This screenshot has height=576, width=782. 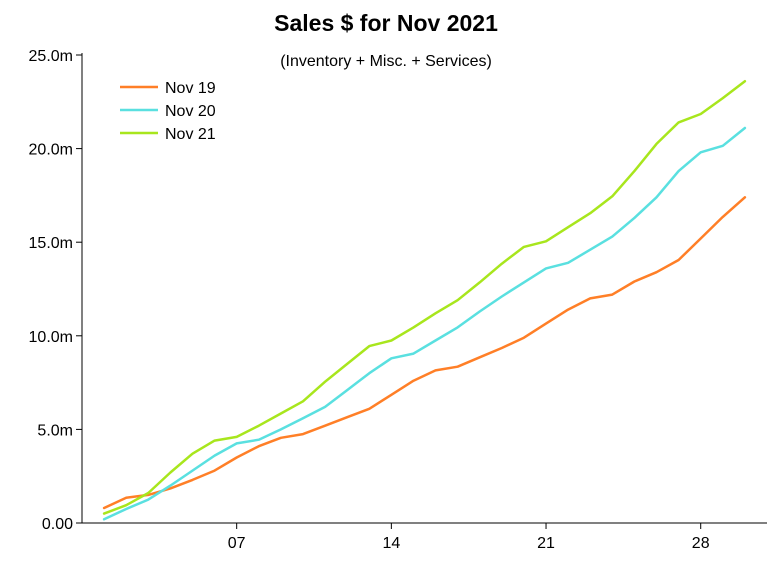 What do you see at coordinates (55, 430) in the screenshot?
I see `y-tick-label: 5.0m` at bounding box center [55, 430].